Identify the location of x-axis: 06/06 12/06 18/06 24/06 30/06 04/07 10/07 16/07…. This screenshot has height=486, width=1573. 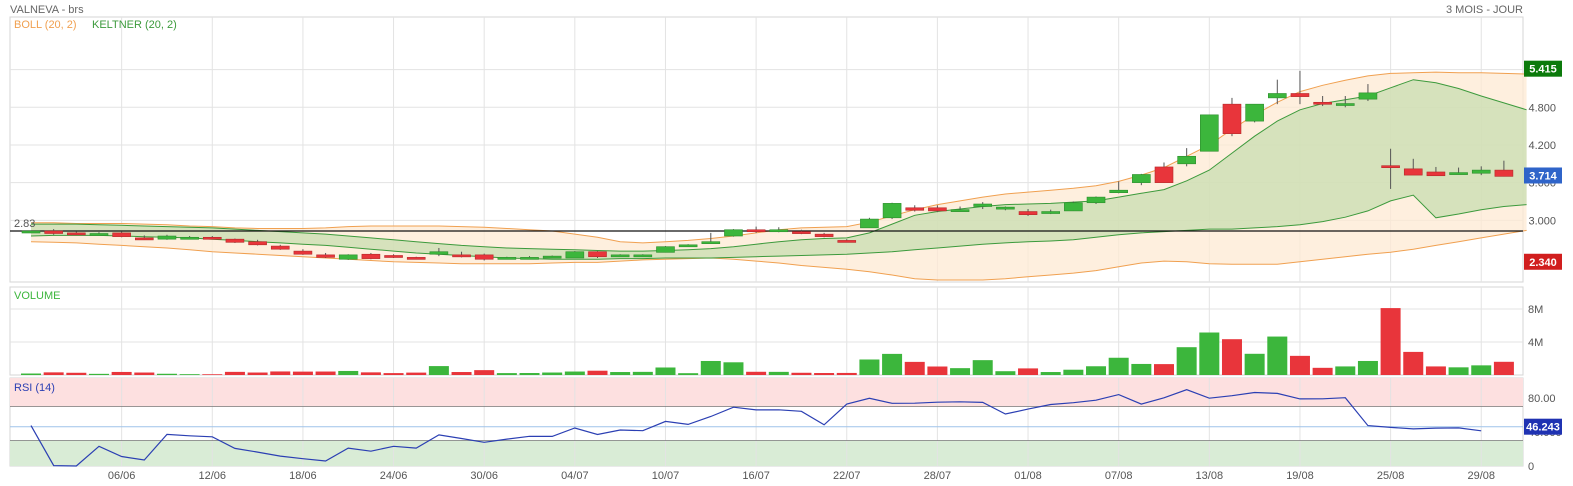
(801, 476).